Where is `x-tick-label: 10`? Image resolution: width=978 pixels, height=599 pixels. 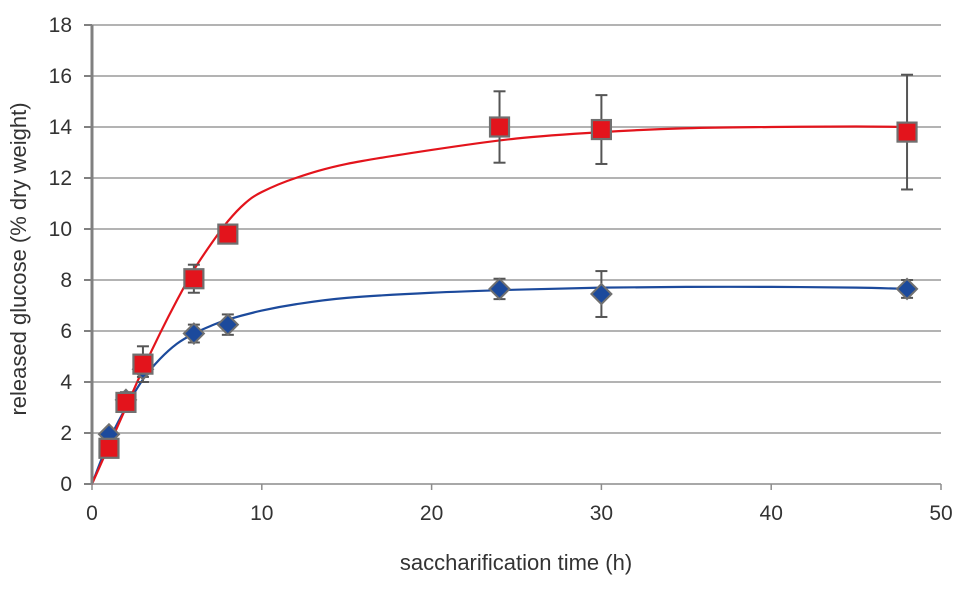 x-tick-label: 10 is located at coordinates (261, 513).